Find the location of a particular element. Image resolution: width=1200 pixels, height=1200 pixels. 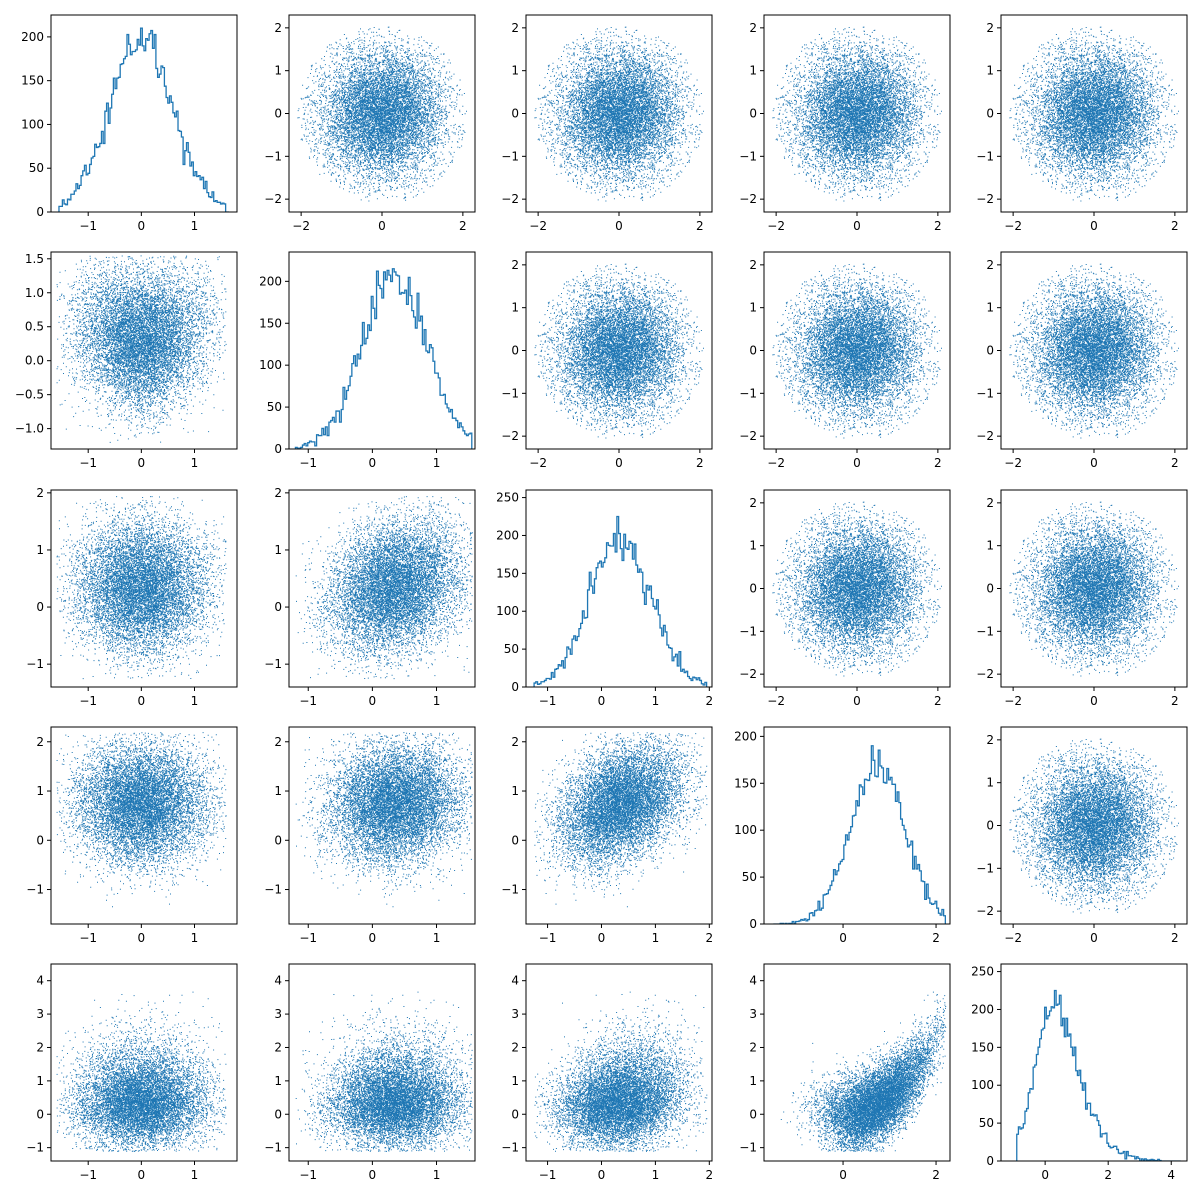

panel-1-4: −2 0 2 −2 −1 0 1 2 is located at coordinates (1082, 360).